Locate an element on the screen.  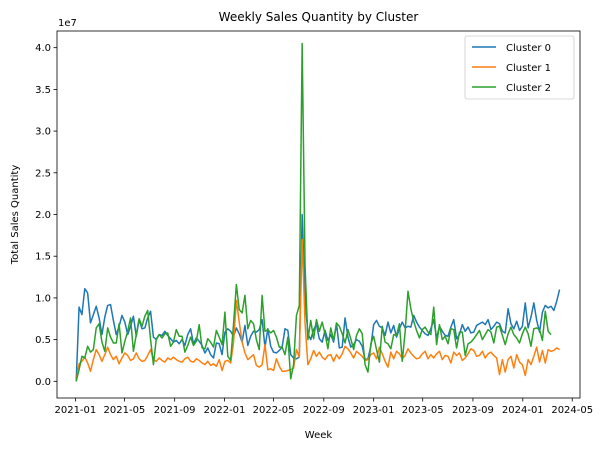
y-tick-label: 4.0 is located at coordinates (43, 48).